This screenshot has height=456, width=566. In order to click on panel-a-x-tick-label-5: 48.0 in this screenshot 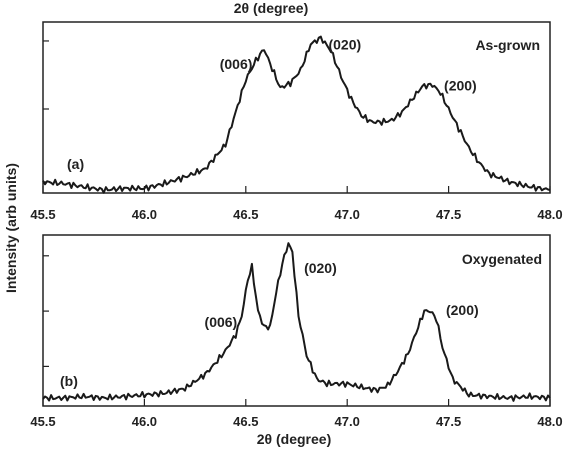, I will do `click(549, 214)`.